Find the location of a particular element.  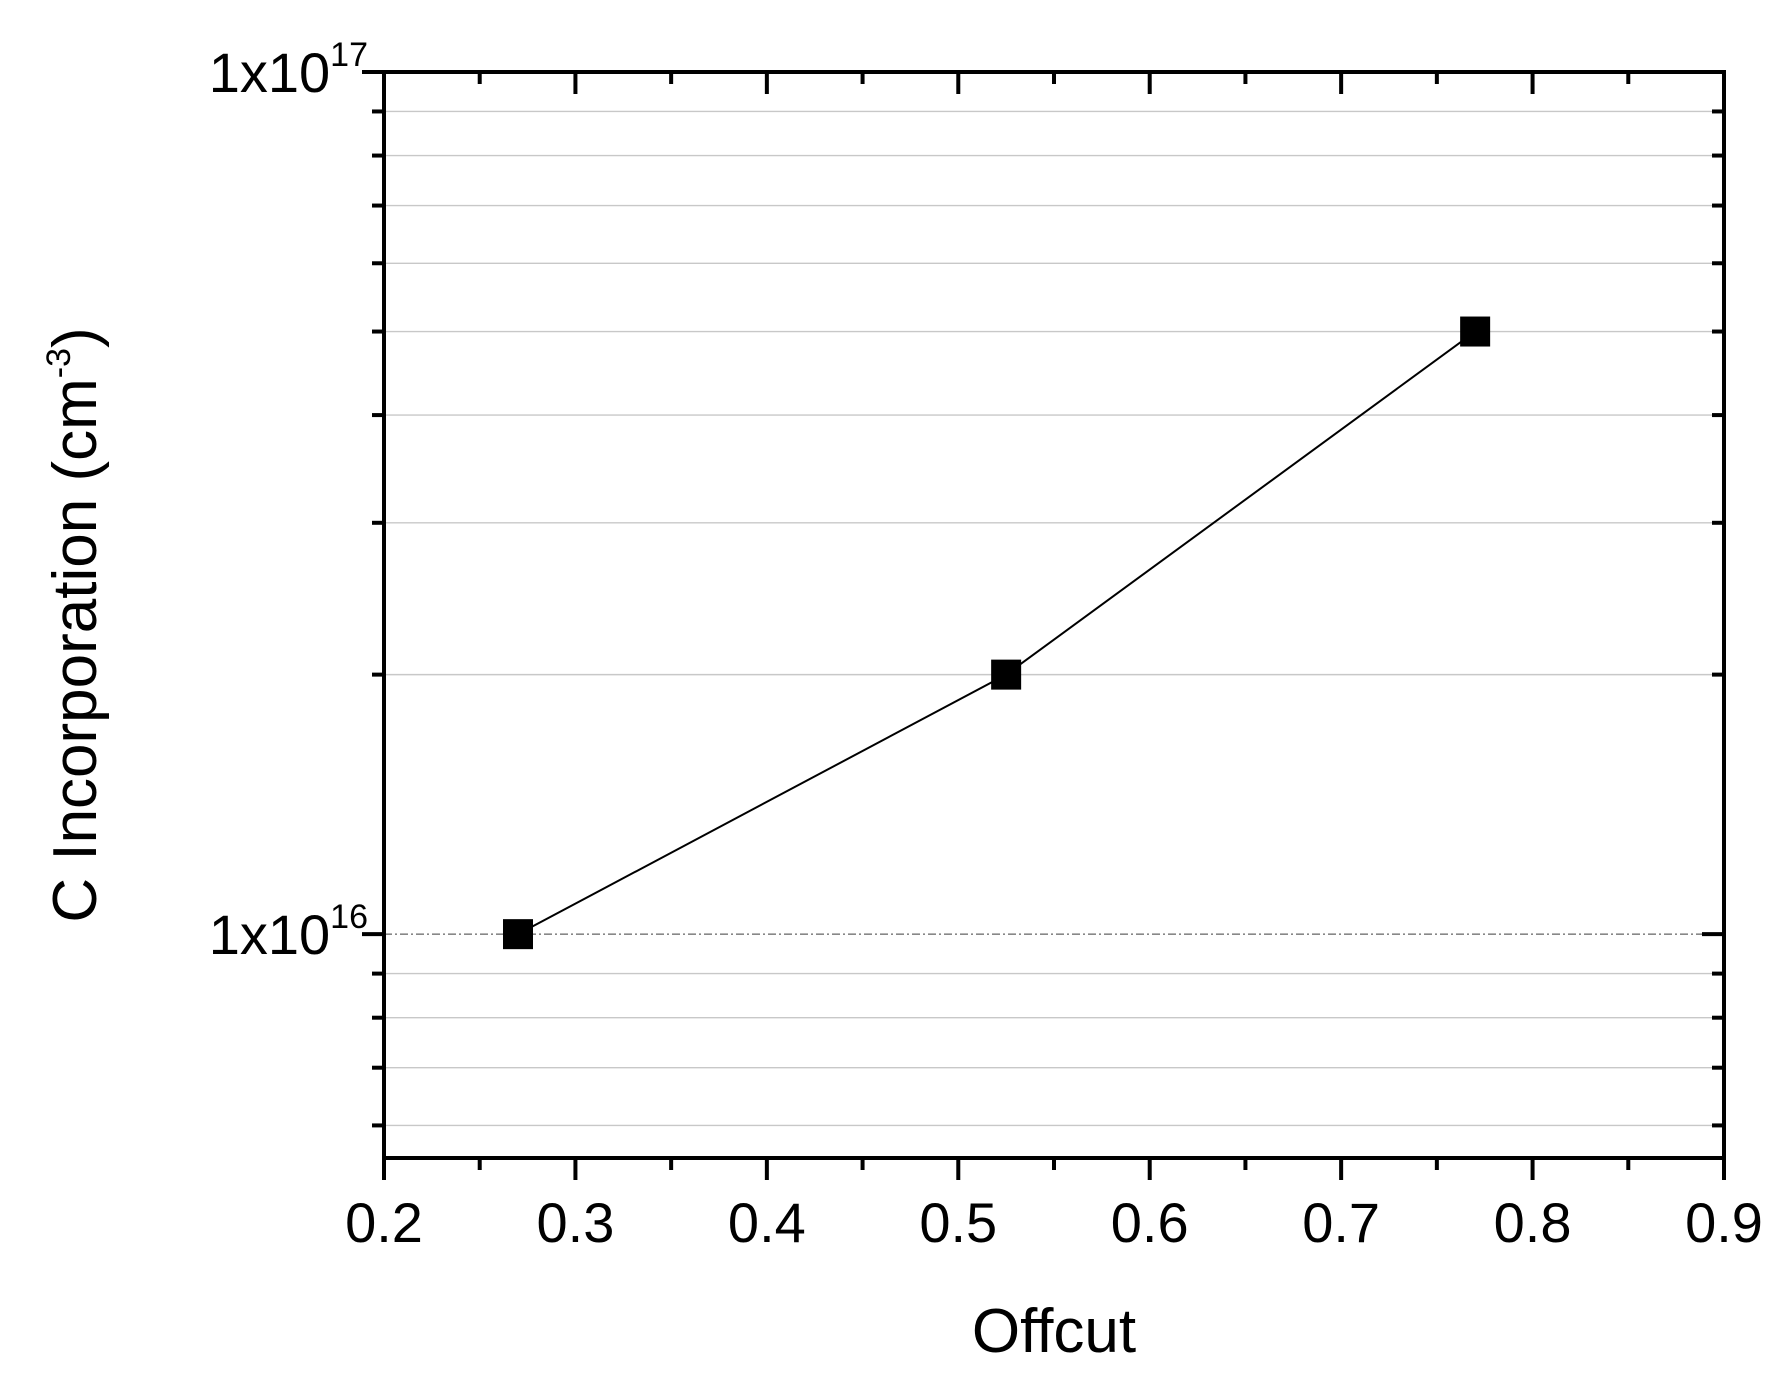

x-tick-label: 0.2 is located at coordinates (384, 1222).